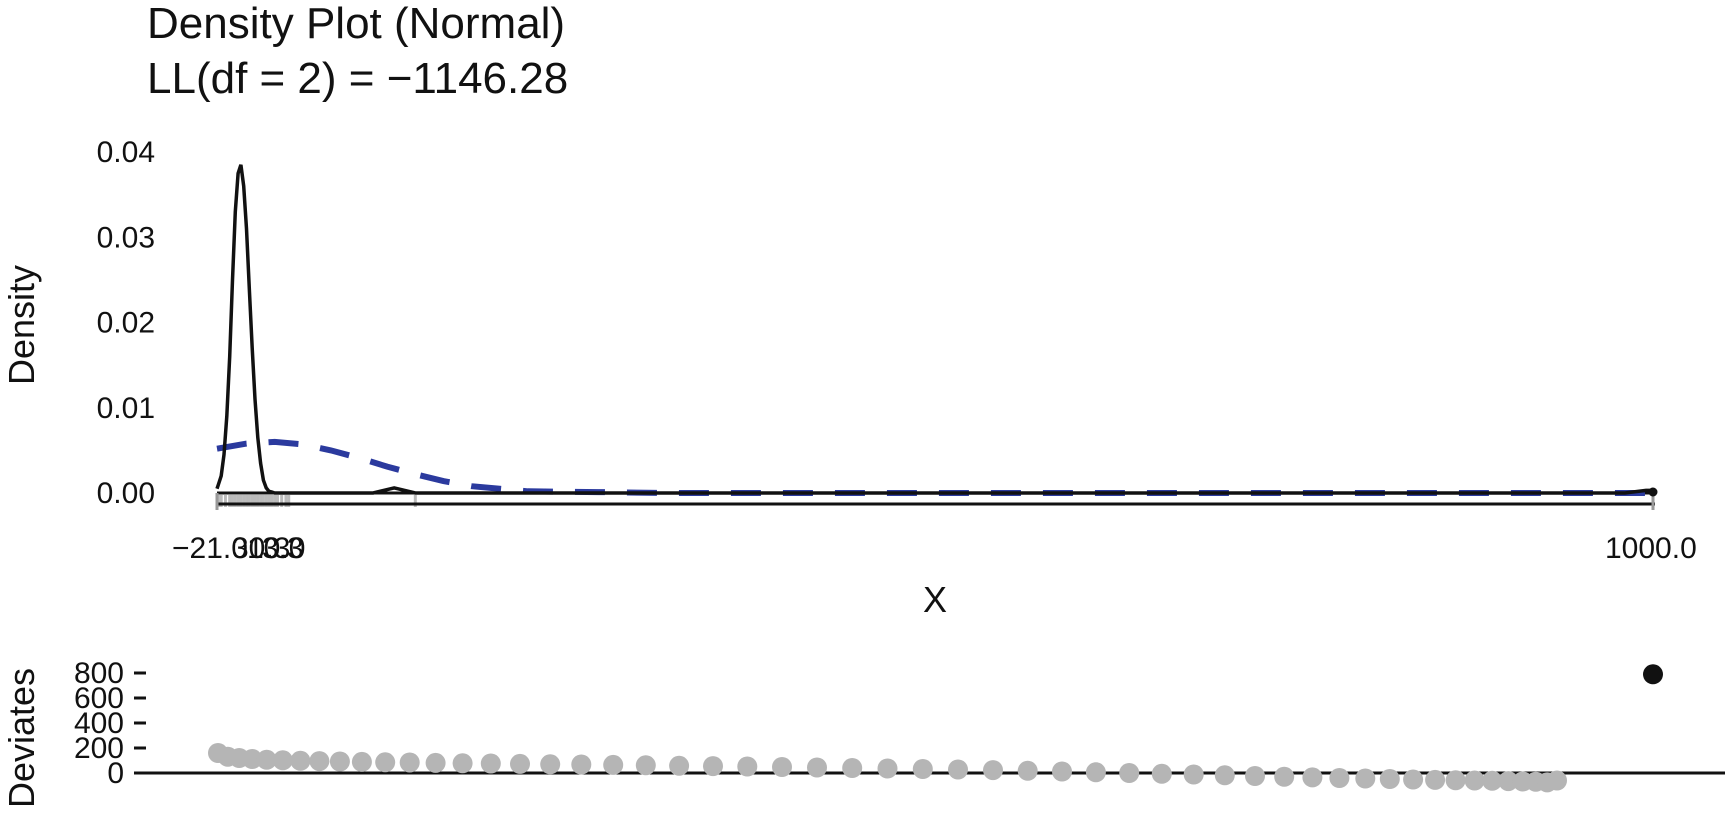  What do you see at coordinates (99, 673) in the screenshot?
I see `deviates-y-tick-label: 800` at bounding box center [99, 673].